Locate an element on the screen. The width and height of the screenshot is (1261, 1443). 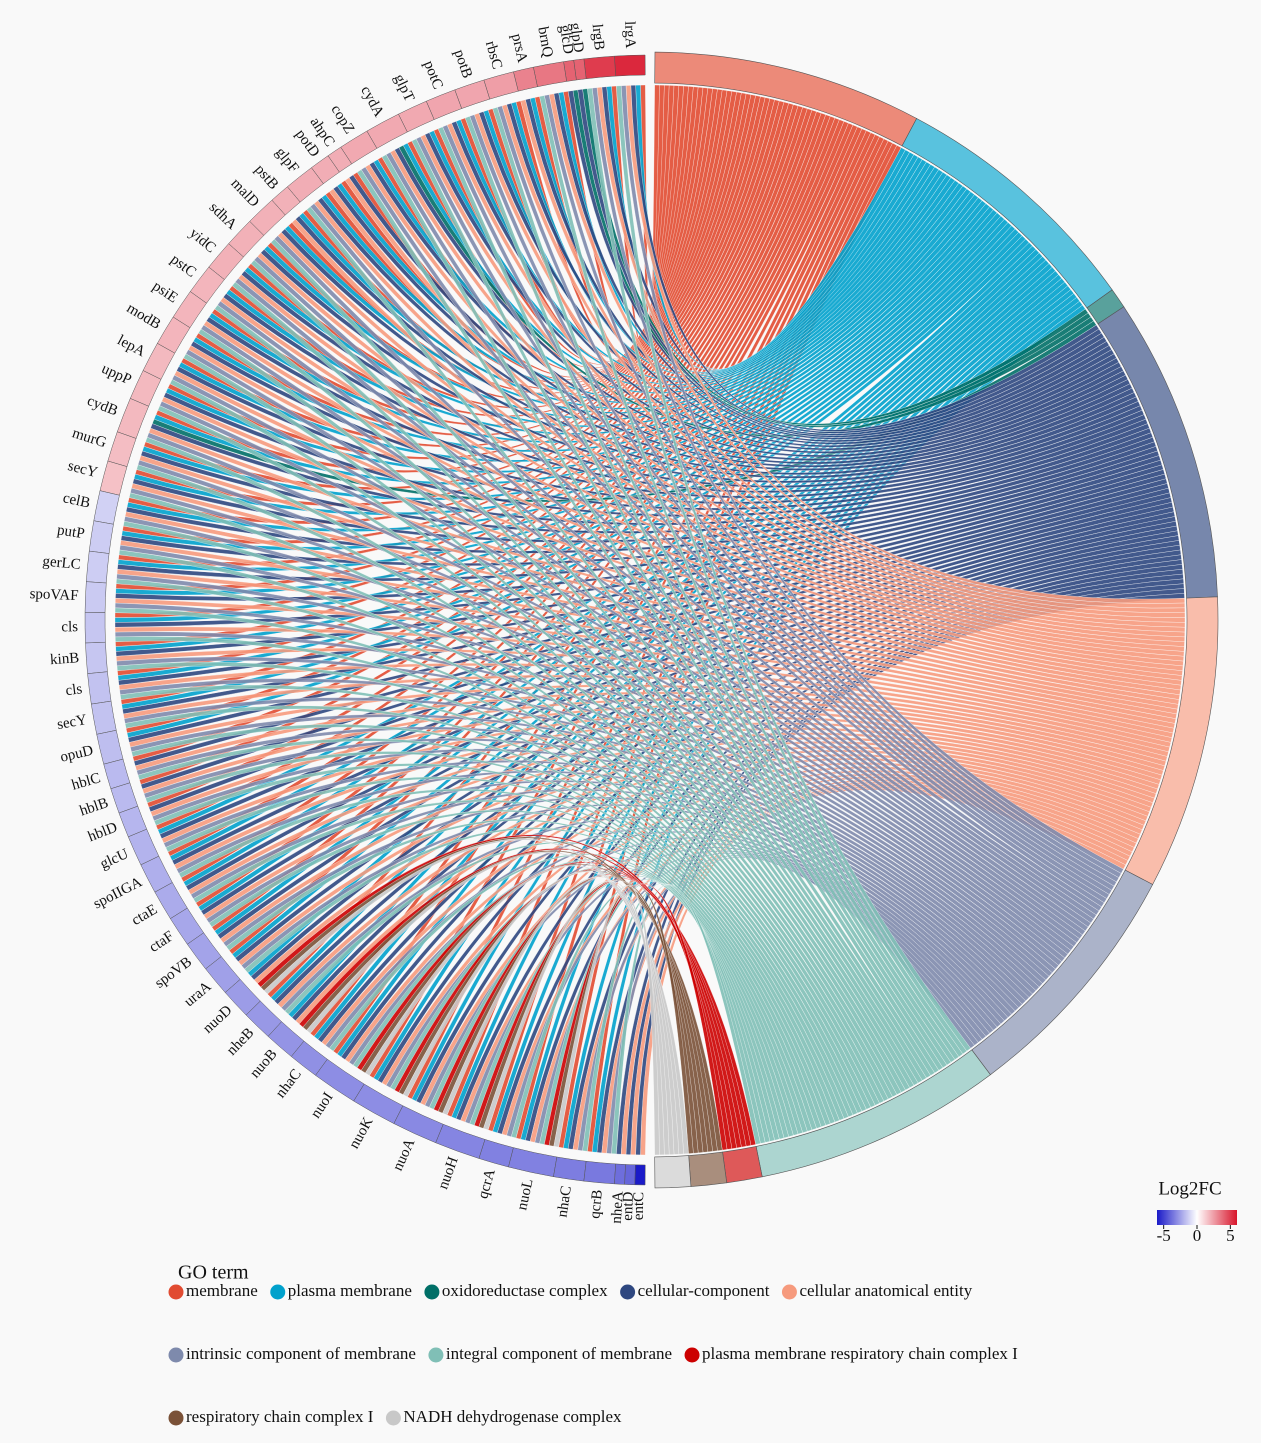
gene-label: murG is located at coordinates (89, 438).